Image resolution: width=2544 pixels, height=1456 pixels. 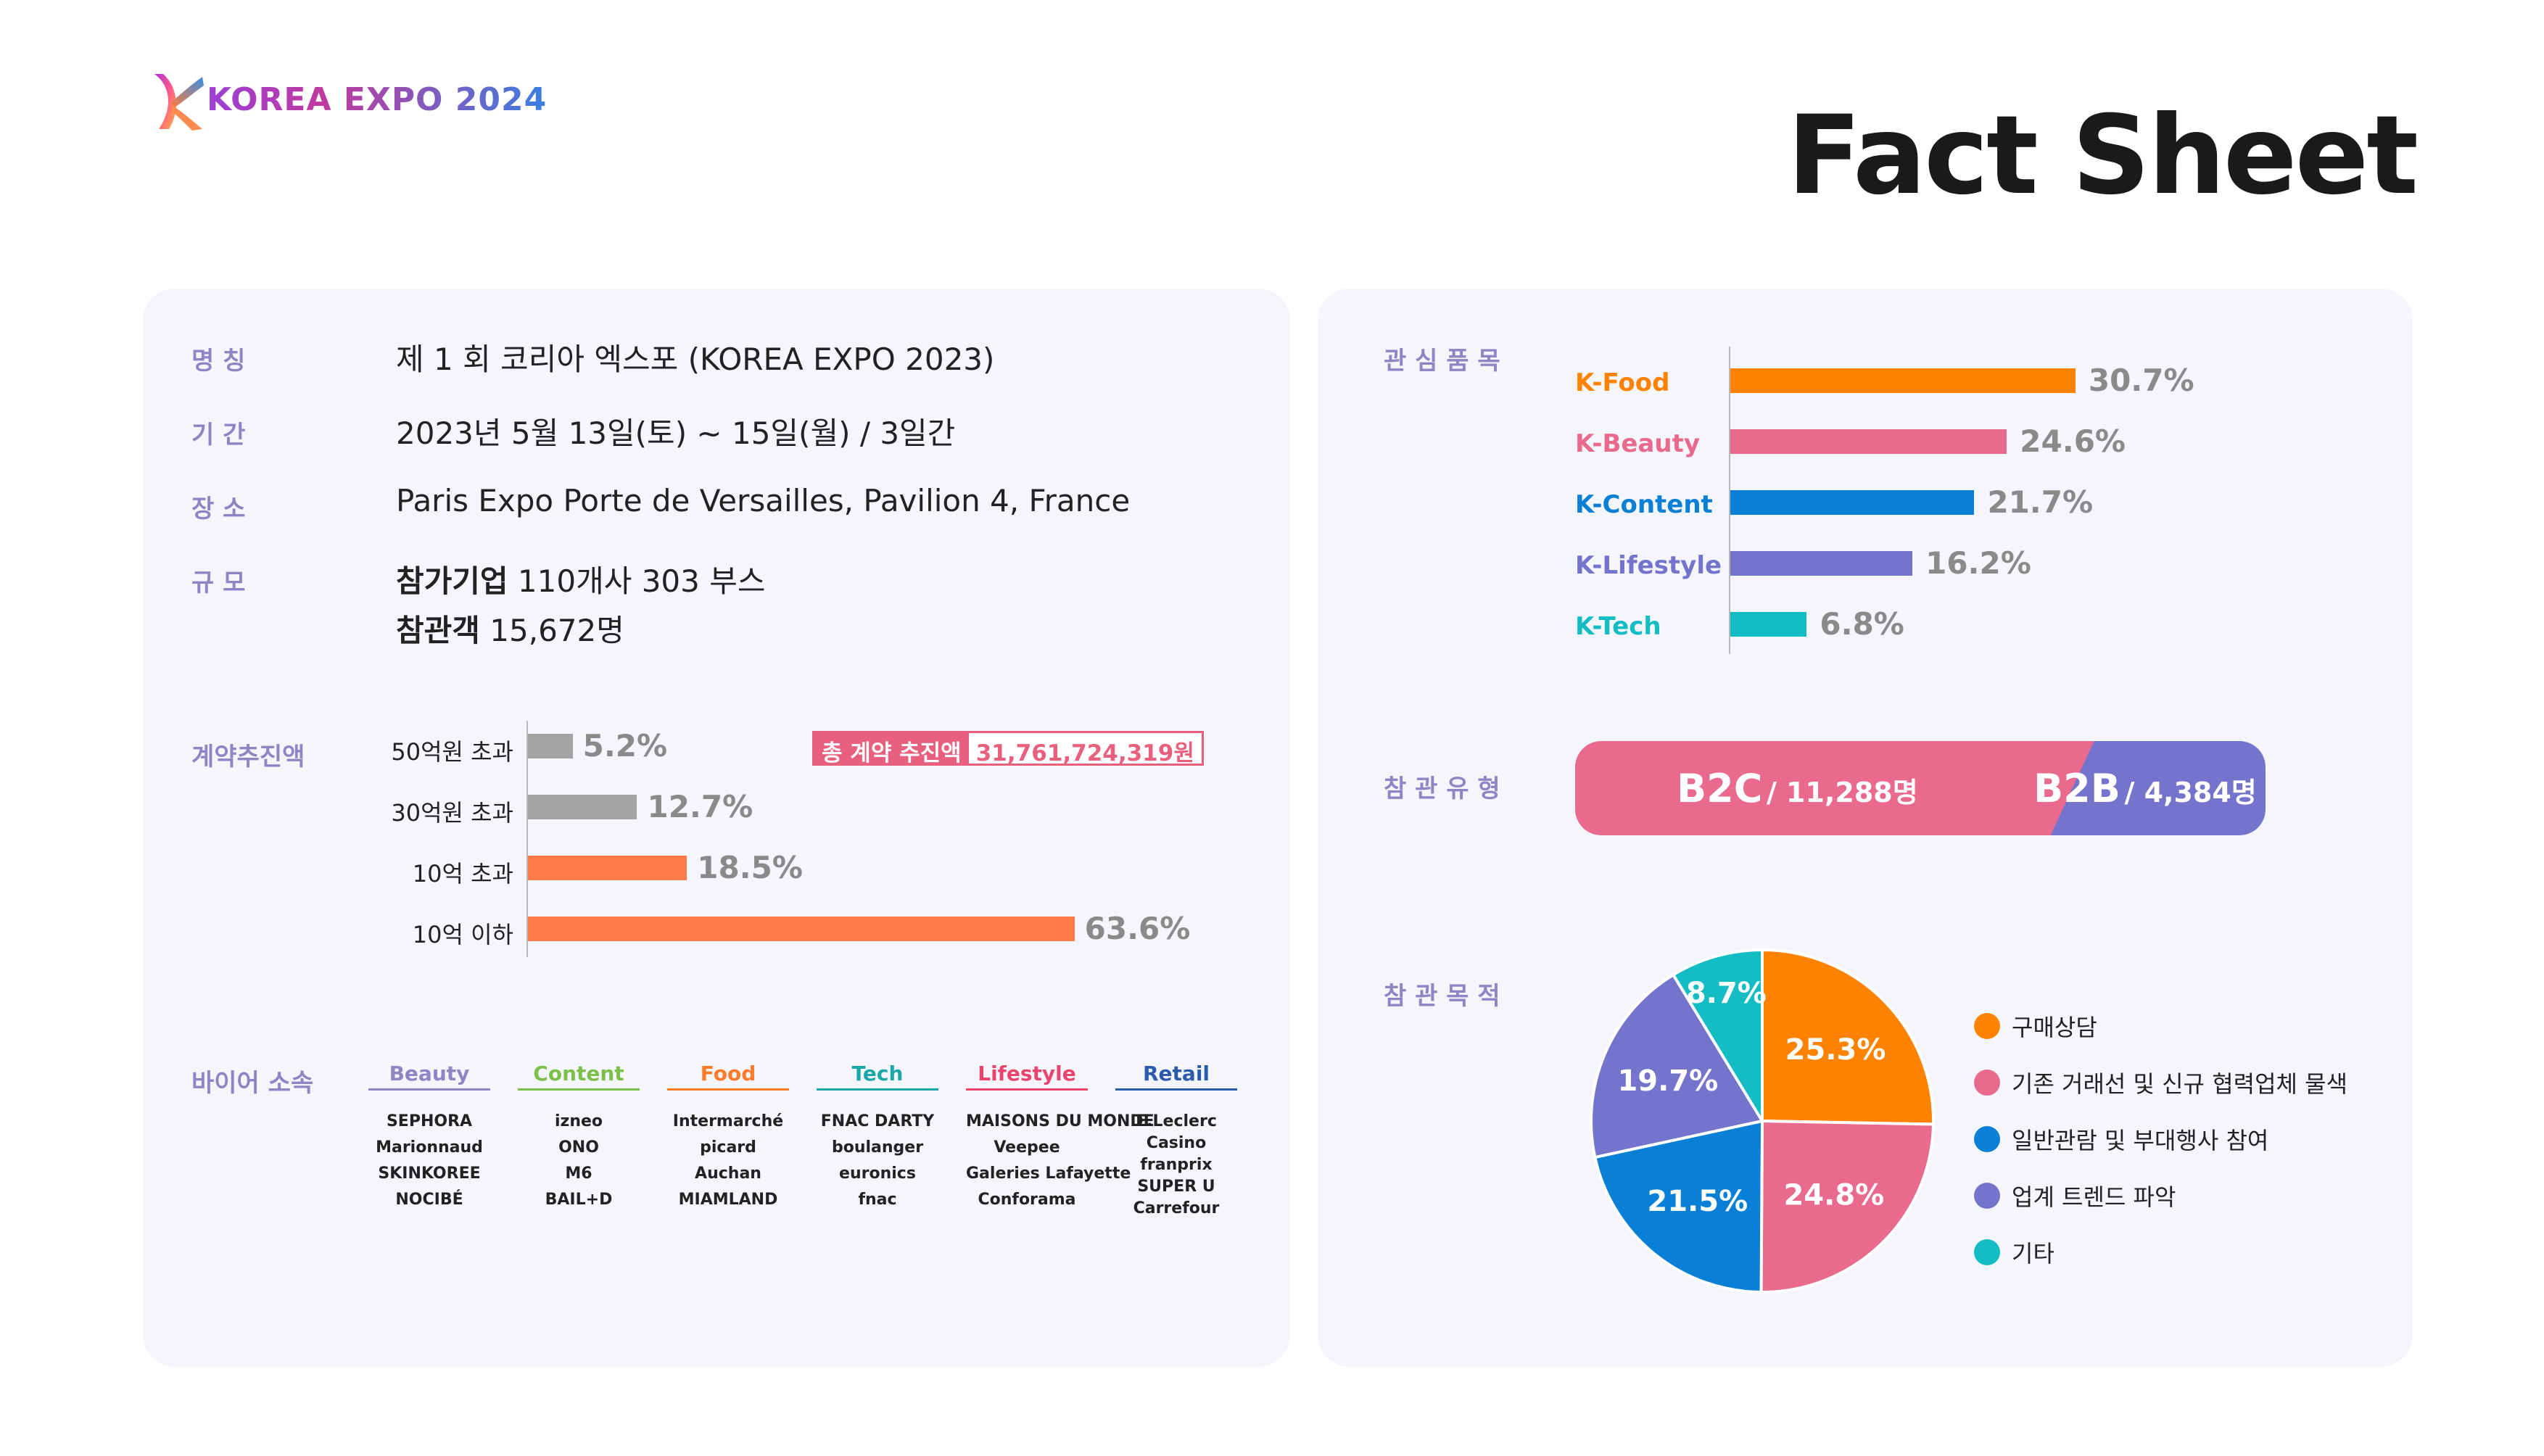 I want to click on contract-bar-label: 50억원 초과, so click(x=452, y=752).